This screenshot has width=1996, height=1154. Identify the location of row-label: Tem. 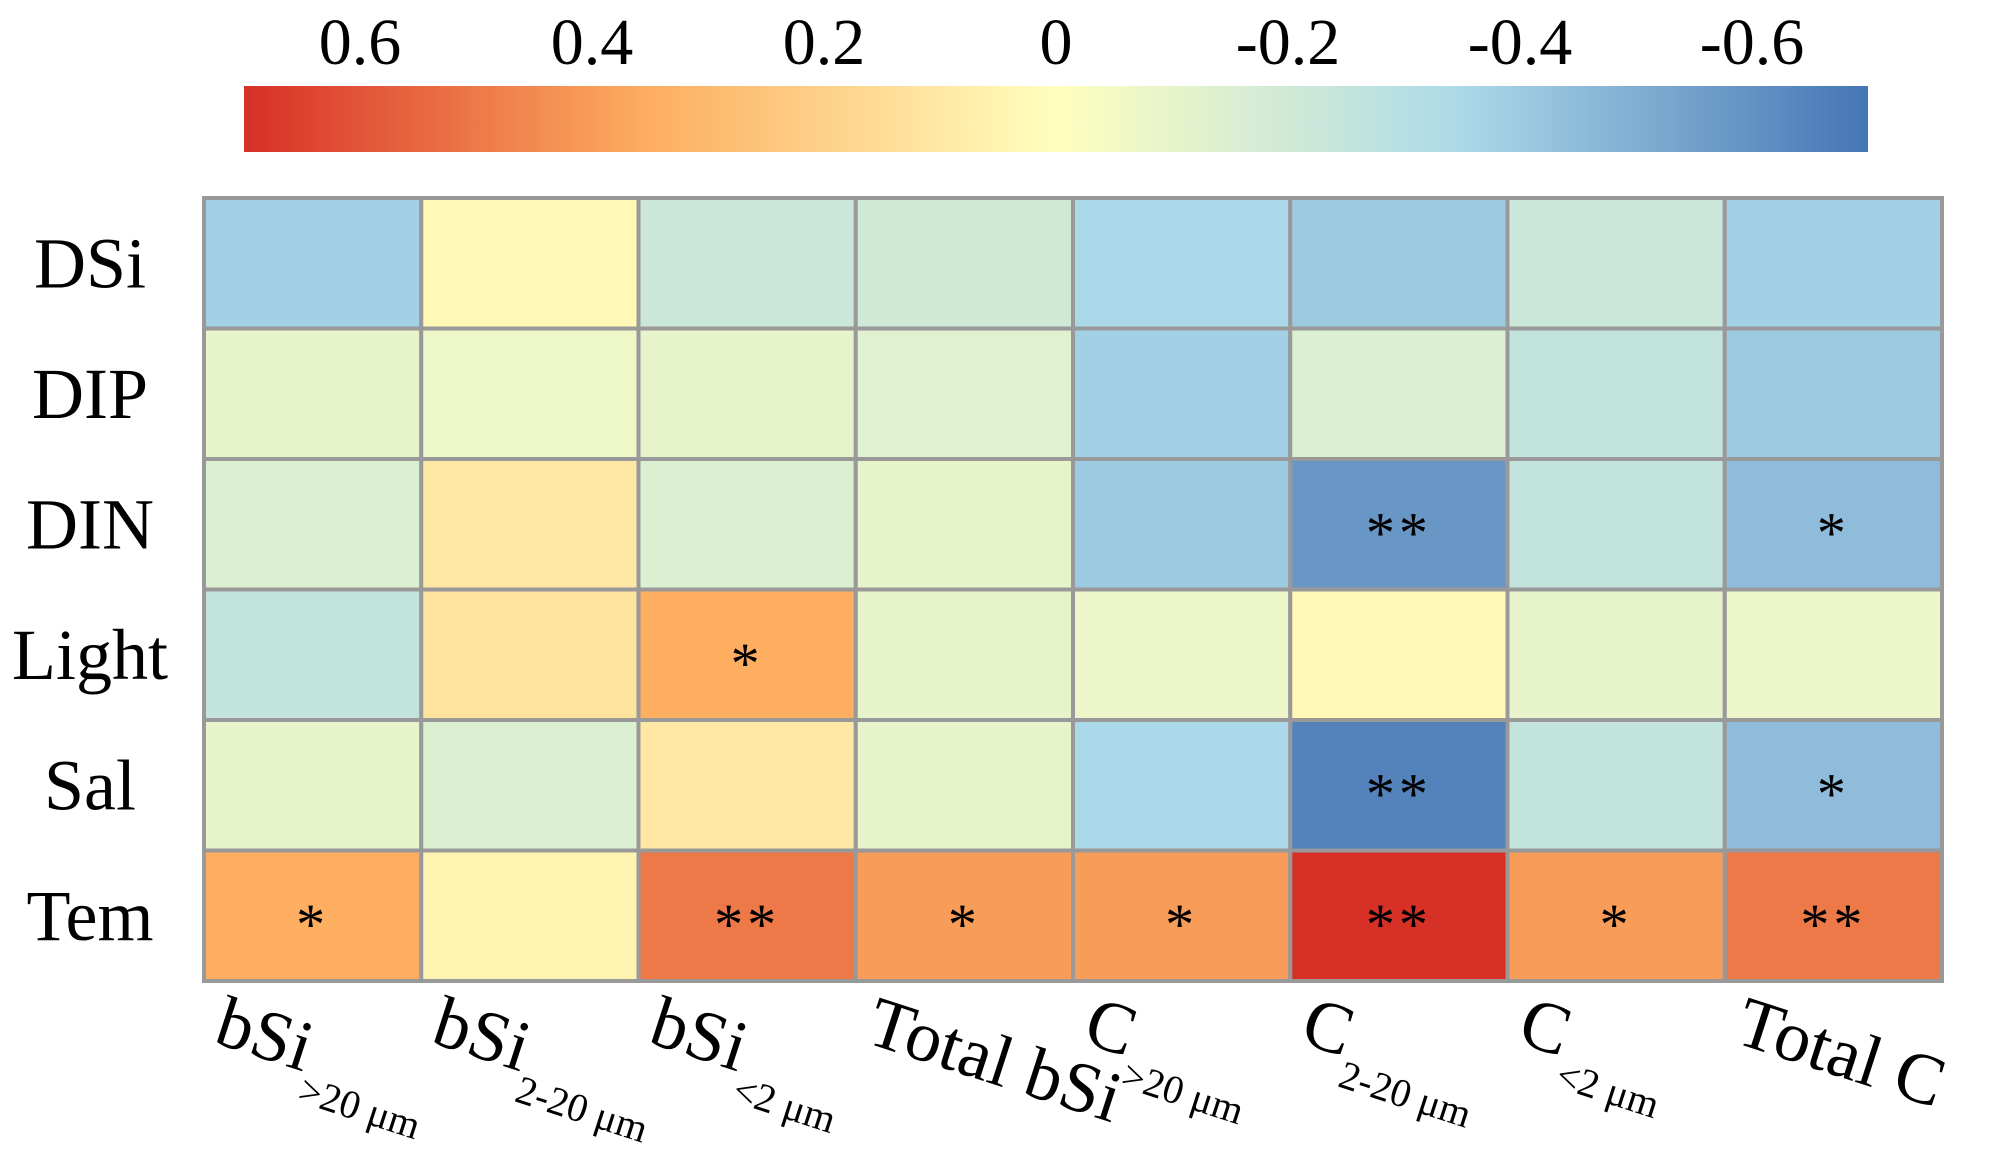
(90, 916).